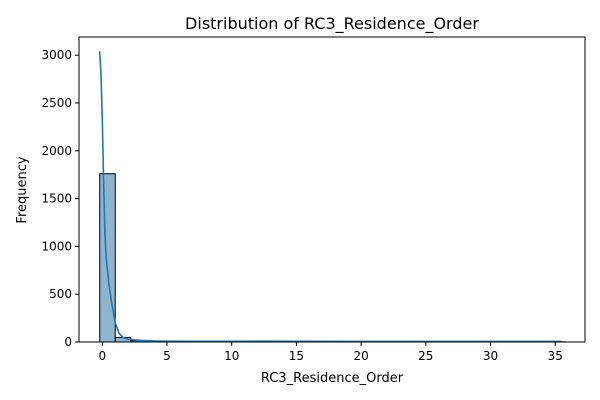  I want to click on x-tick-label: 20, so click(360, 356).